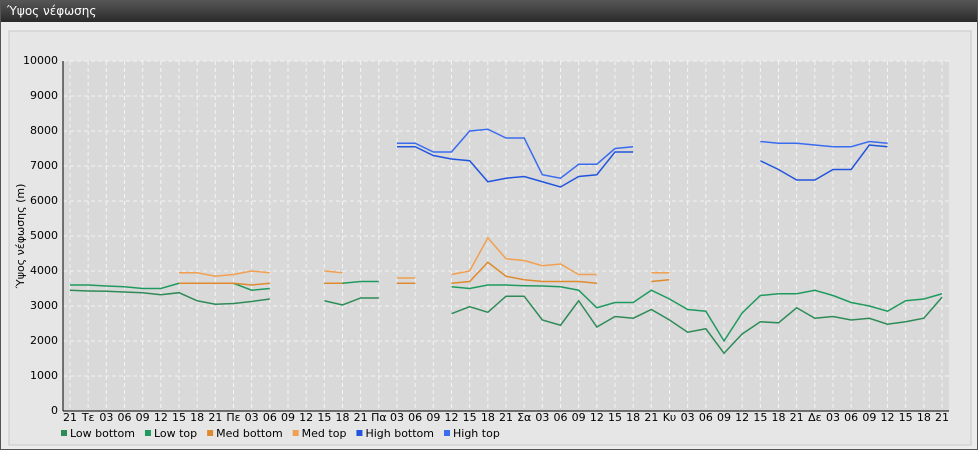  What do you see at coordinates (249, 433) in the screenshot?
I see `legend-label: Med bottom` at bounding box center [249, 433].